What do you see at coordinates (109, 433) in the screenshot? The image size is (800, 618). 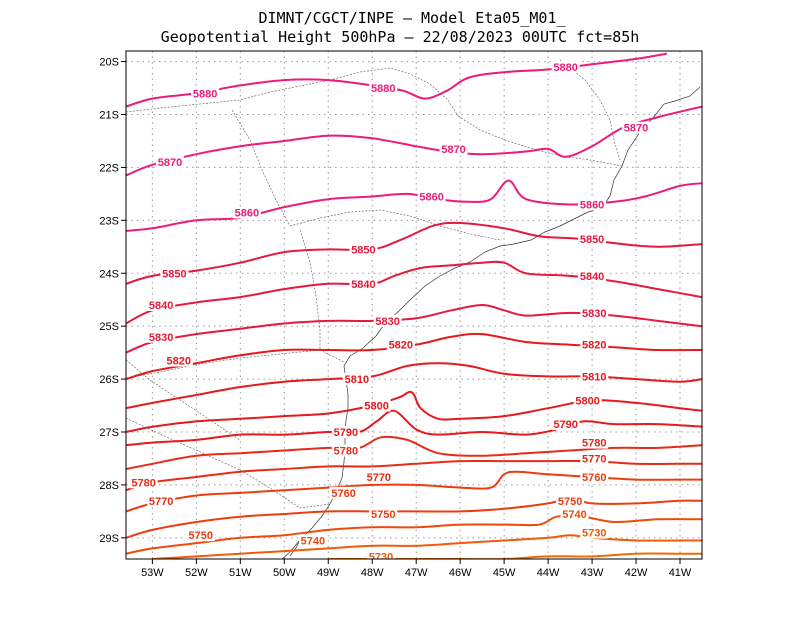 I see `lat-tick-label: 27S` at bounding box center [109, 433].